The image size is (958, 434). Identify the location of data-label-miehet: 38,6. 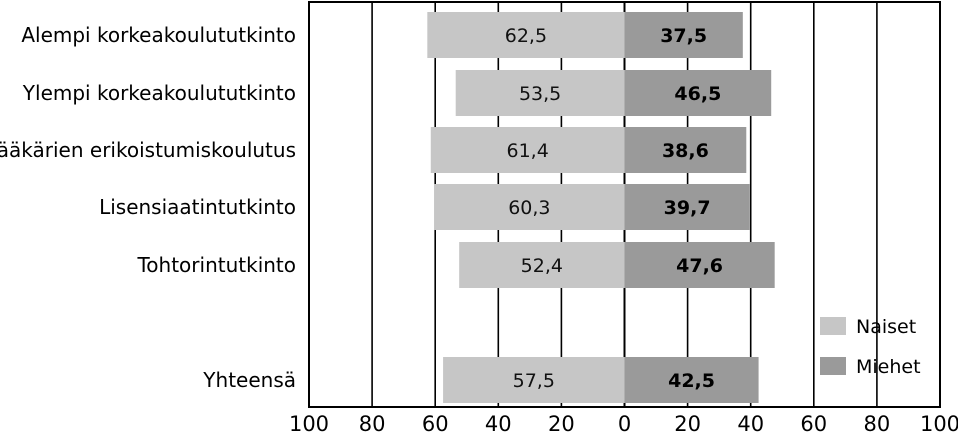
(685, 151).